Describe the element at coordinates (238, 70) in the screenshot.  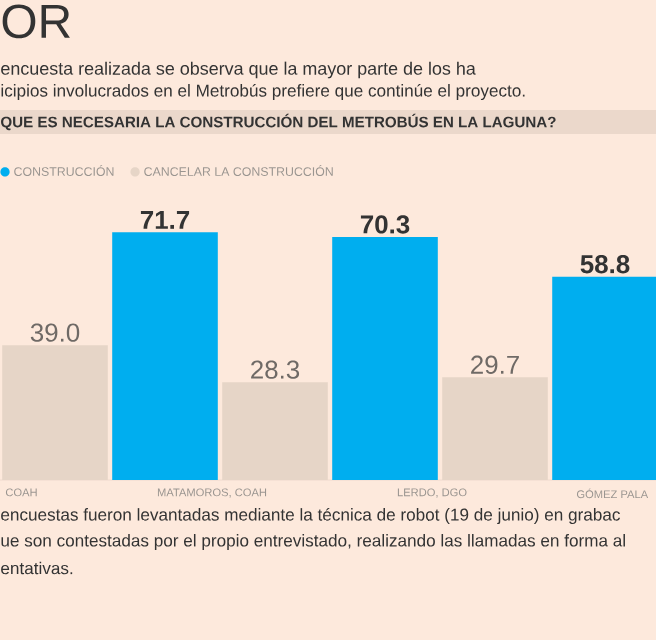
I see `chart-subtitle: encuesta realizada se observa que la mayor parte de los ha` at that location.